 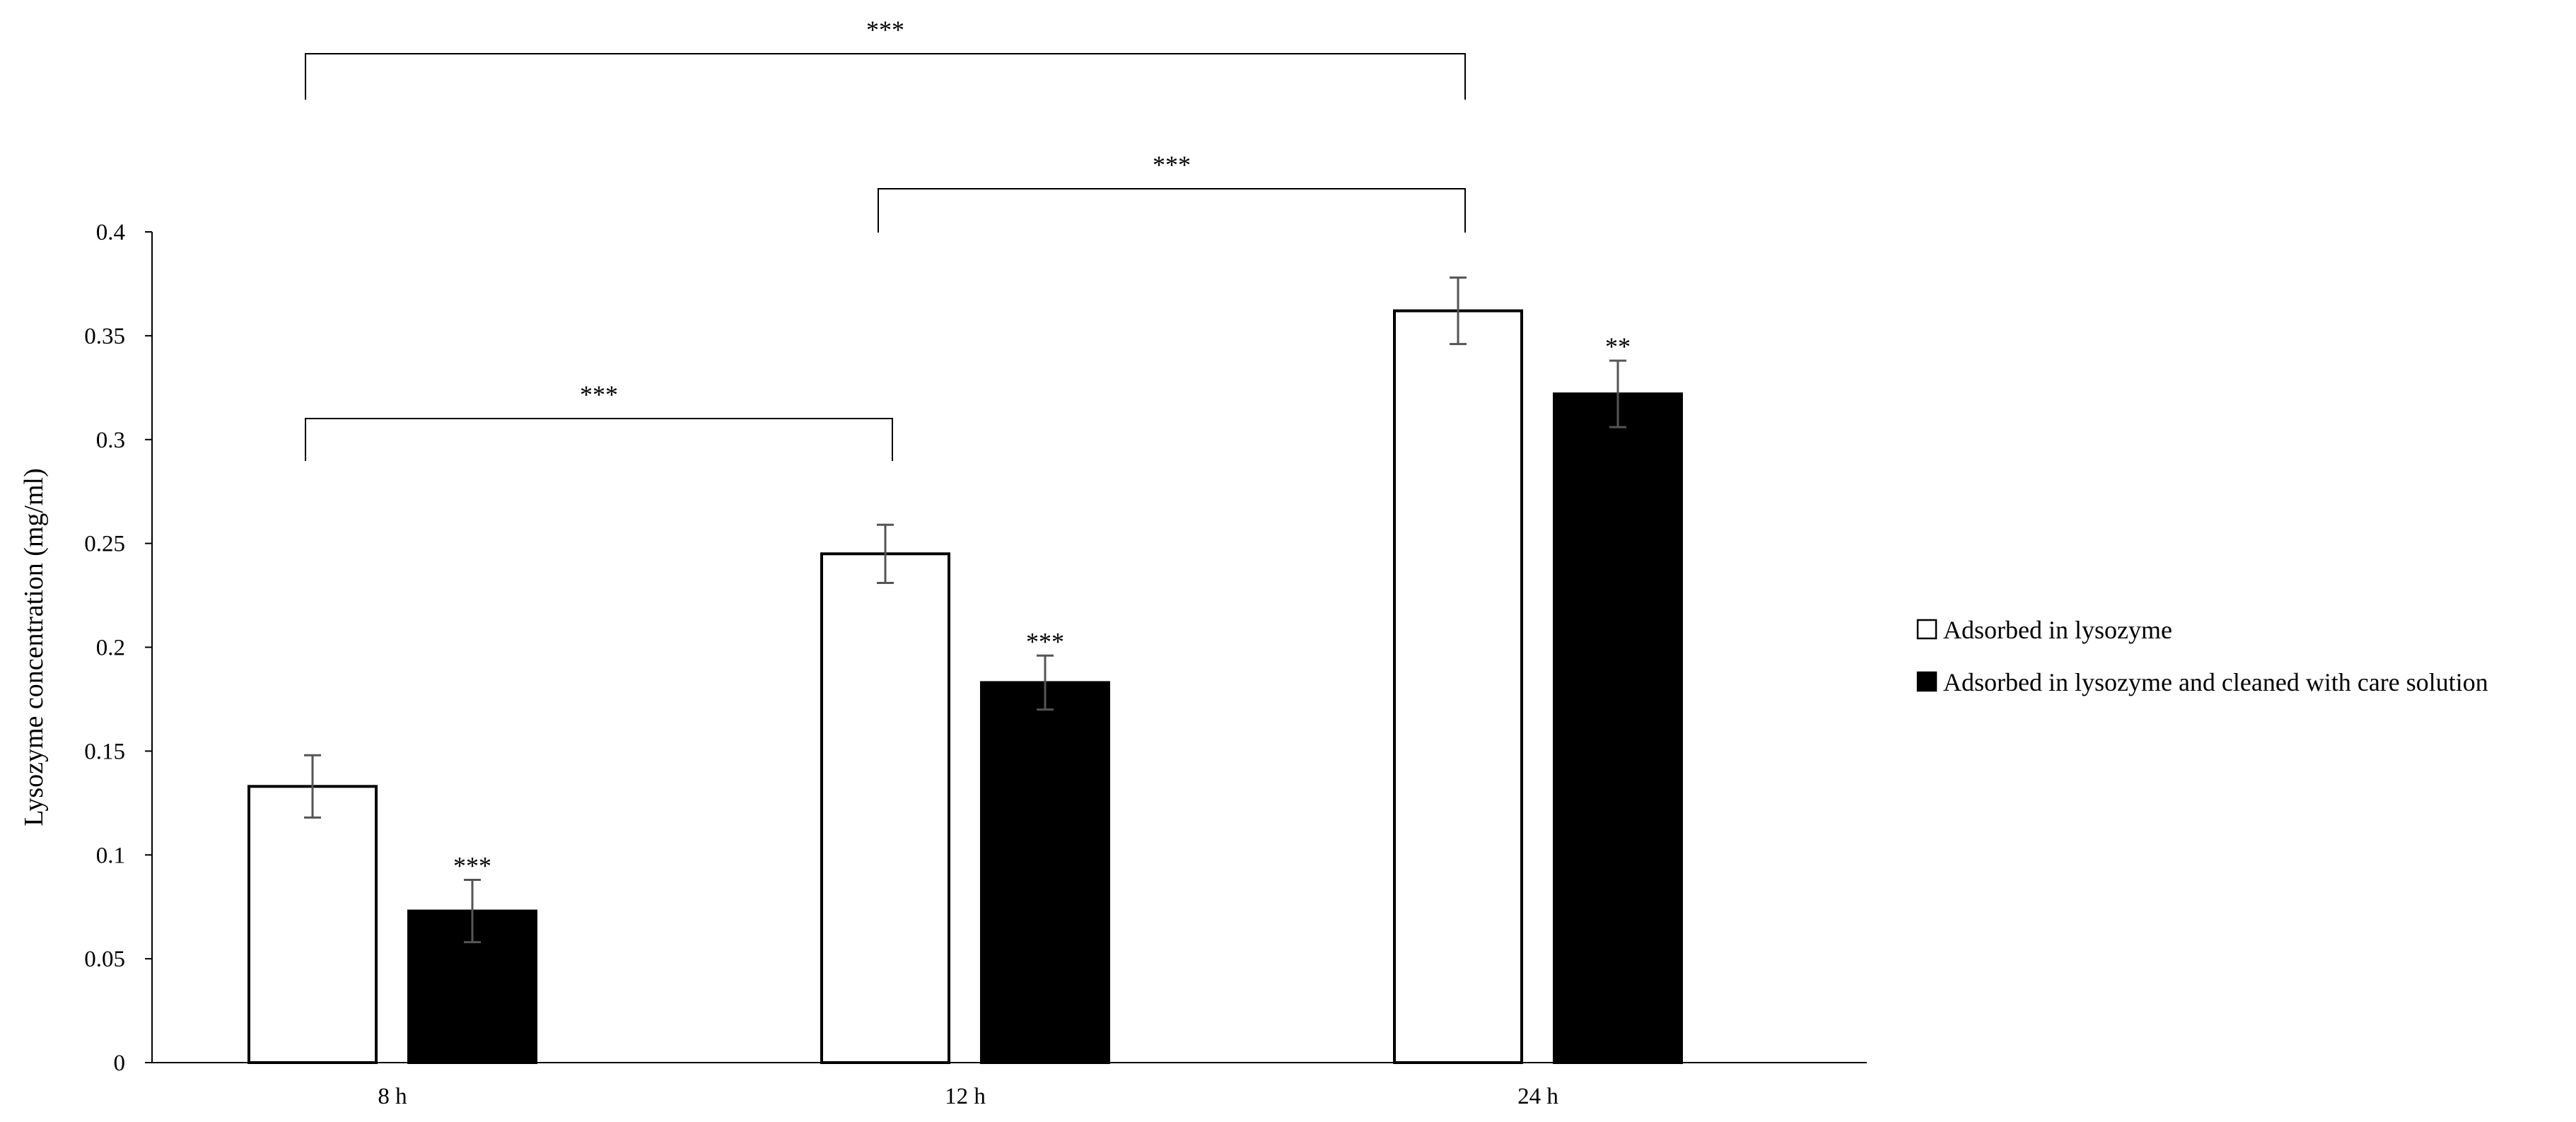 I want to click on x-tick-label: 12 h, so click(x=966, y=1096).